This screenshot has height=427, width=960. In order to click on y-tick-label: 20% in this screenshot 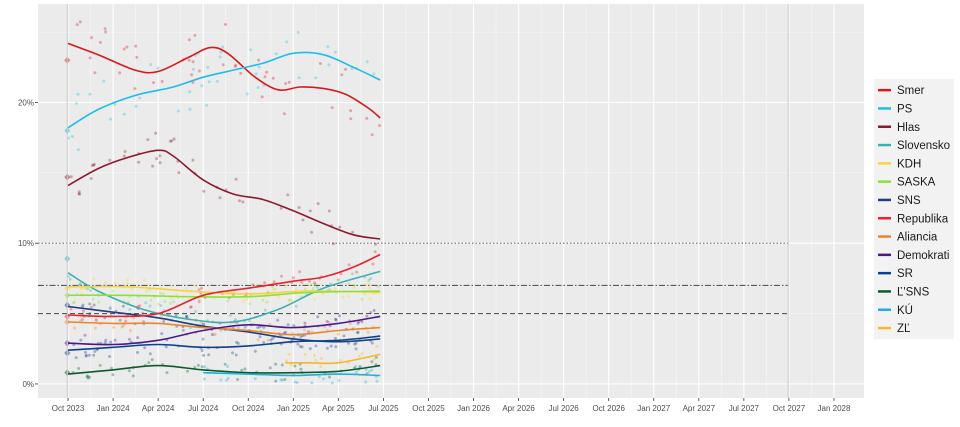, I will do `click(26, 103)`.